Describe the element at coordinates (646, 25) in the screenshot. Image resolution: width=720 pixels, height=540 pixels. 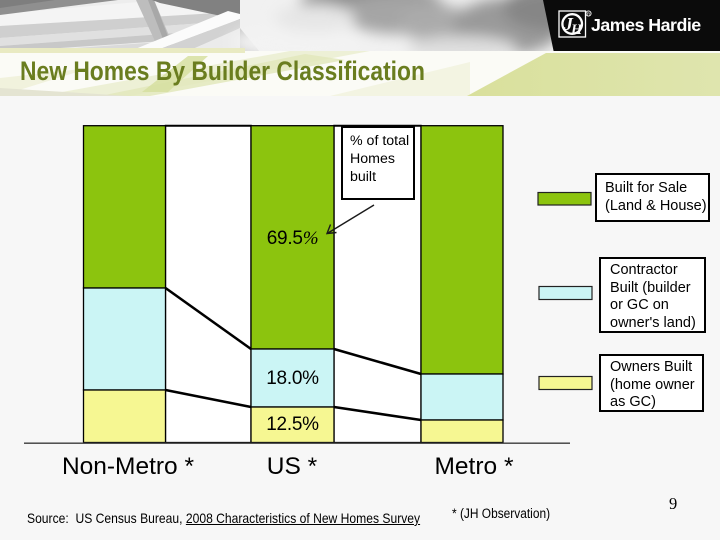
I see `svg-text: James Hardie` at that location.